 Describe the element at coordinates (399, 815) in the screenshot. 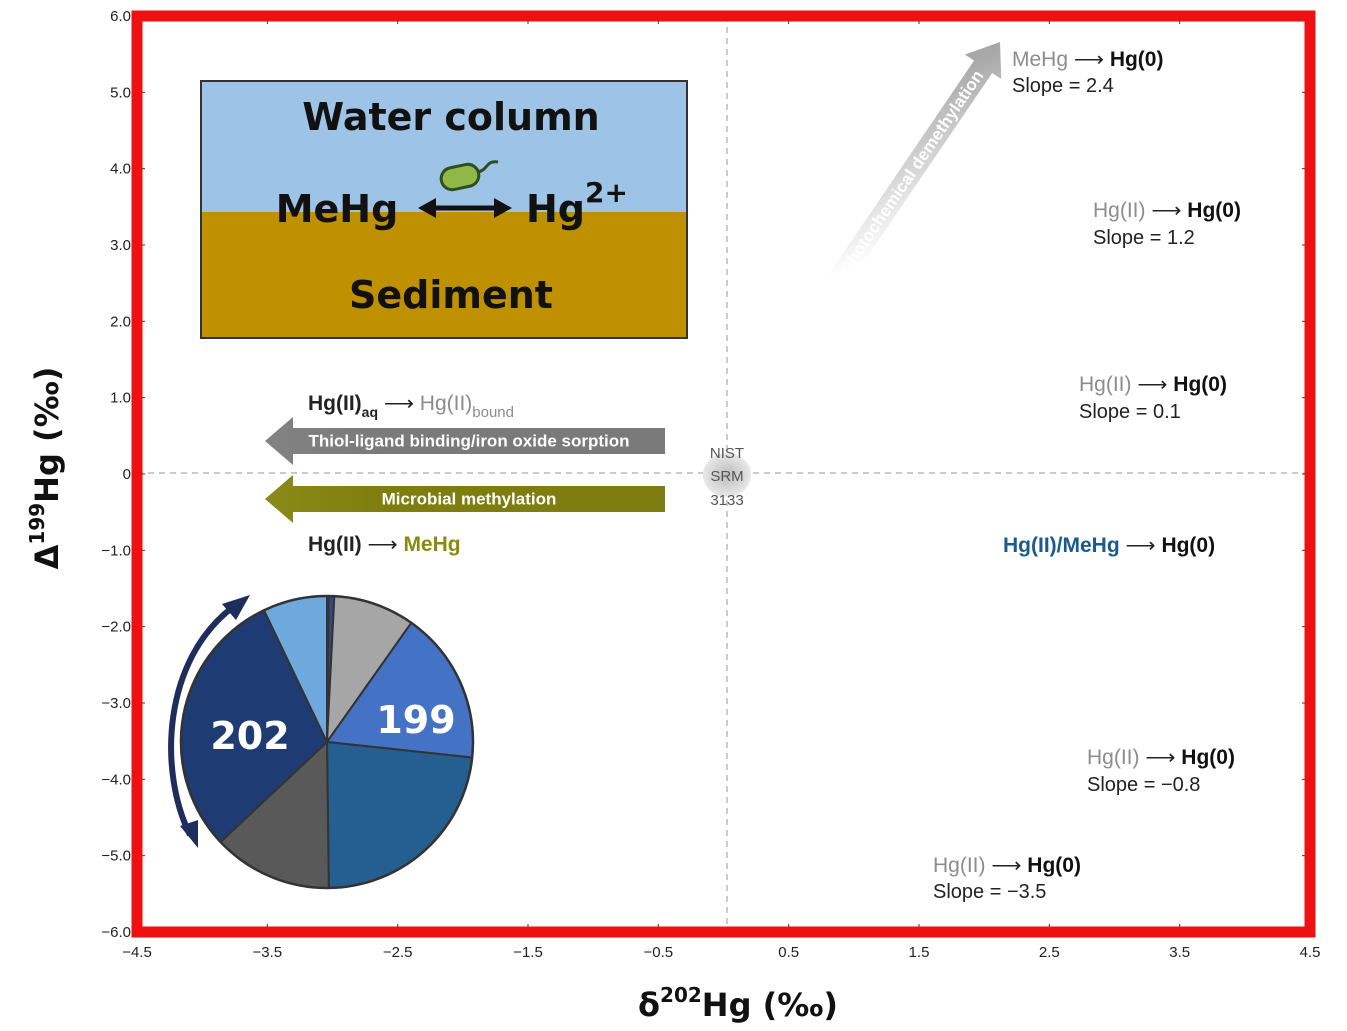

I see `pie-slice` at that location.